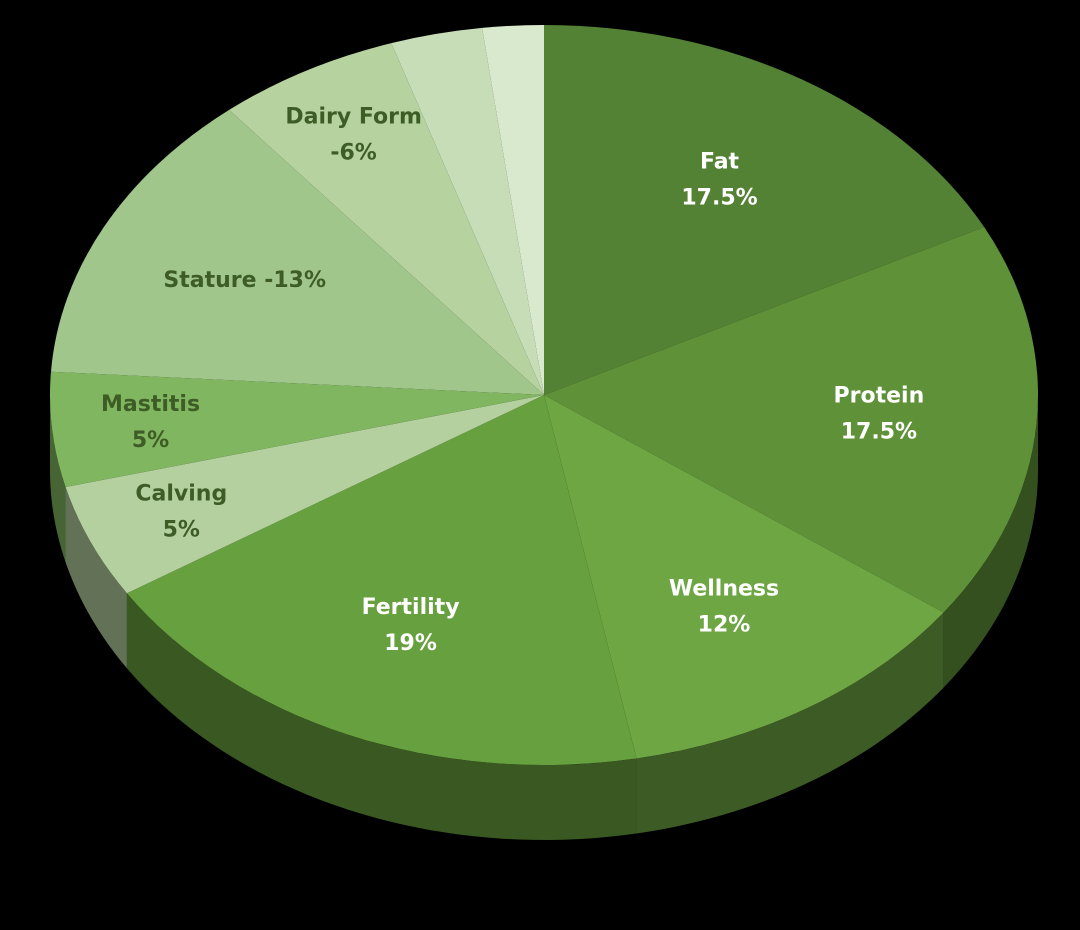 The image size is (1080, 930). I want to click on category-label: Dairy Form, so click(353, 117).